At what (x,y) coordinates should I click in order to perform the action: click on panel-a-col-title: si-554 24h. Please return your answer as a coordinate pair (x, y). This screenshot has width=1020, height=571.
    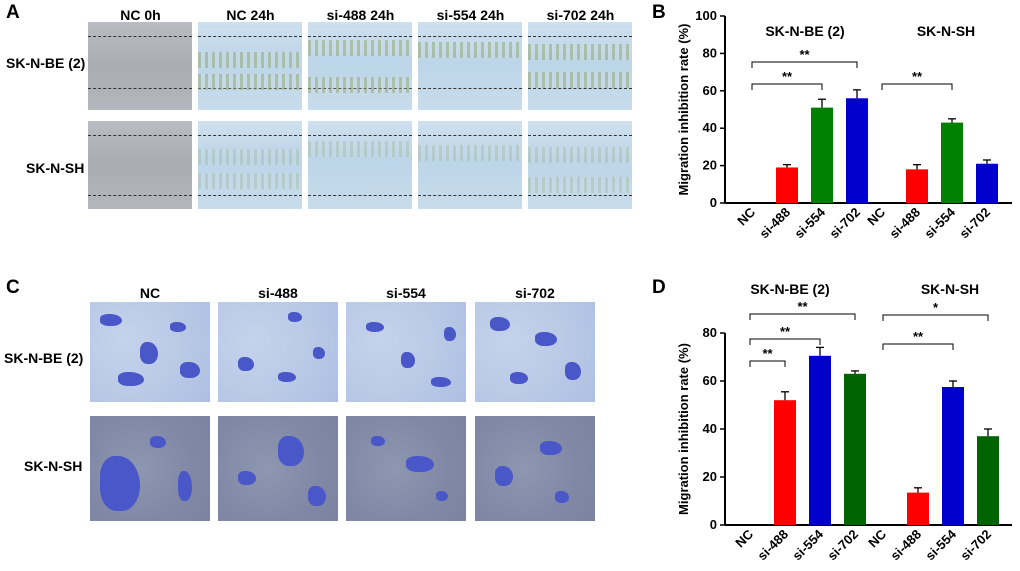
    Looking at the image, I should click on (470, 15).